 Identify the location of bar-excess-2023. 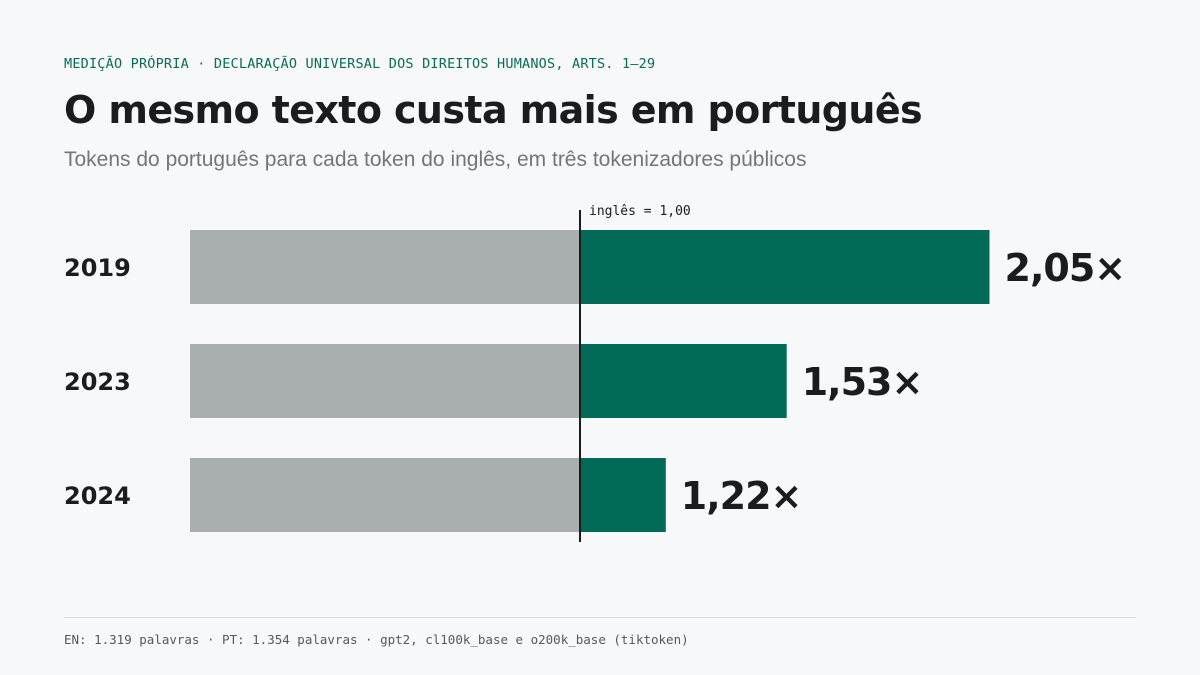
(683, 381).